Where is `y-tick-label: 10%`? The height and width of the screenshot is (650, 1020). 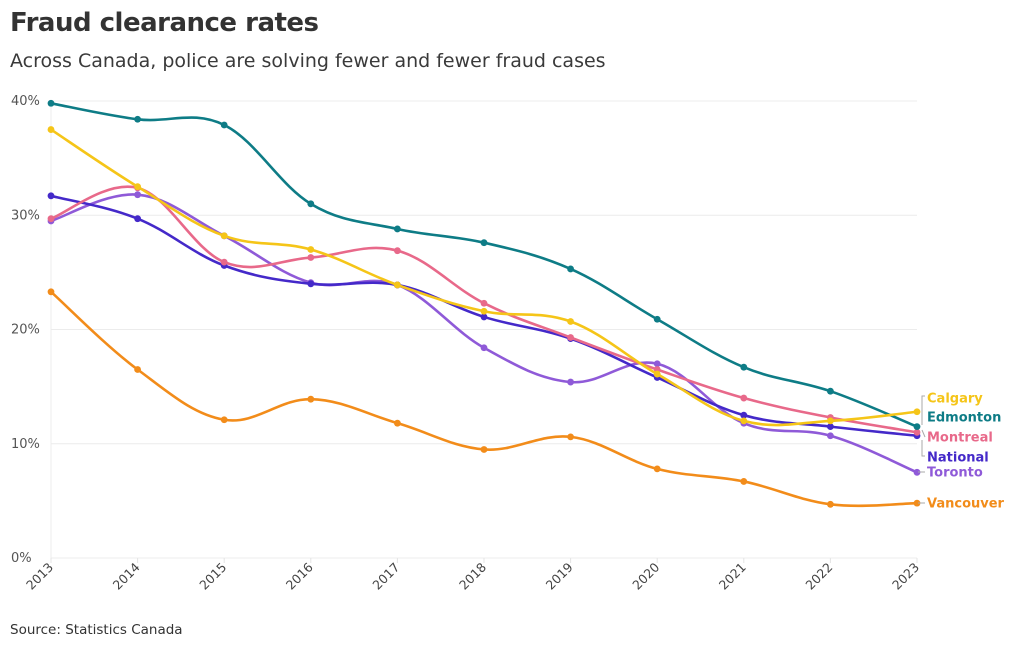
y-tick-label: 10% is located at coordinates (25, 444).